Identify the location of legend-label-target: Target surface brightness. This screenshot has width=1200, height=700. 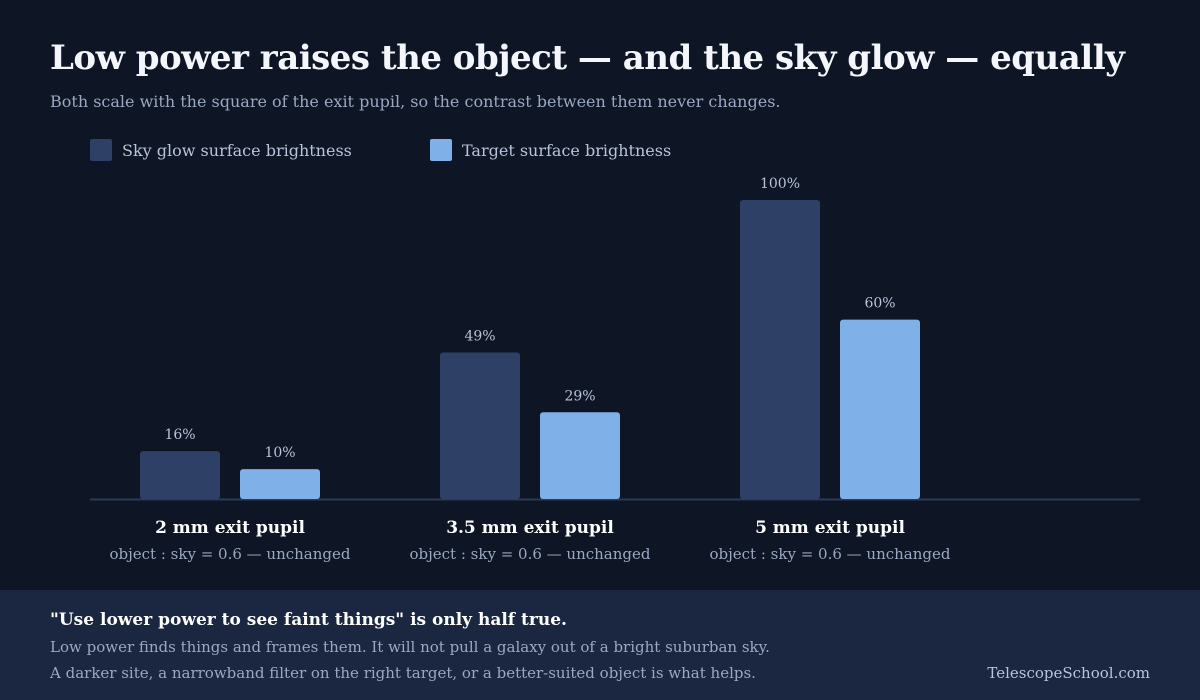
(567, 150).